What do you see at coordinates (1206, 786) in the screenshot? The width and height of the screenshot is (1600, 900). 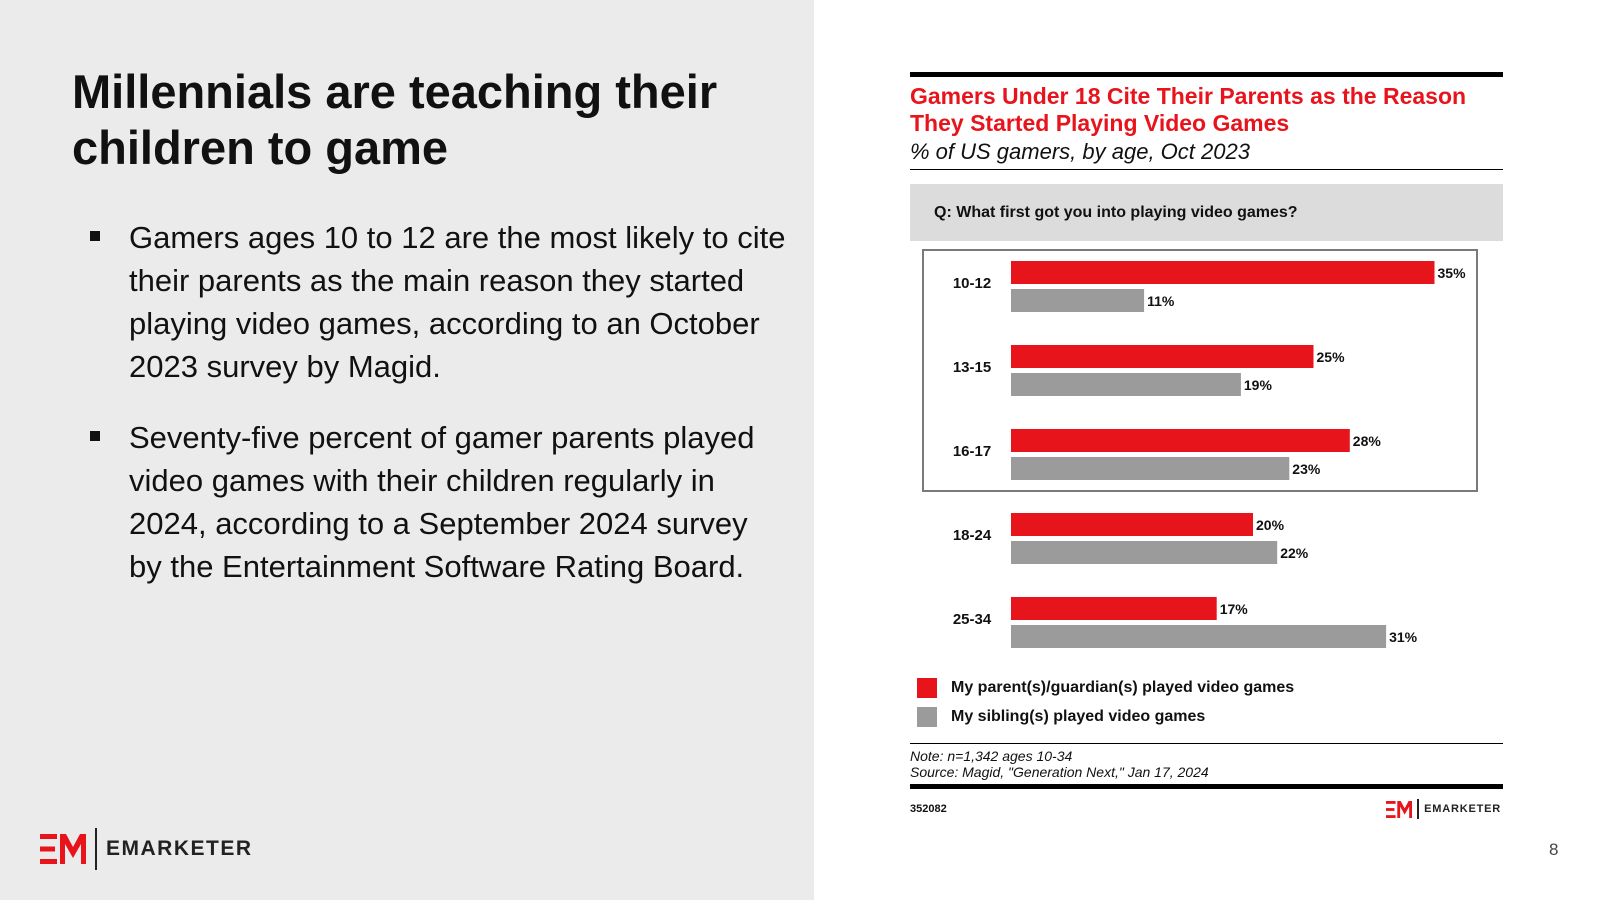 I see `chart-bottom-rule` at bounding box center [1206, 786].